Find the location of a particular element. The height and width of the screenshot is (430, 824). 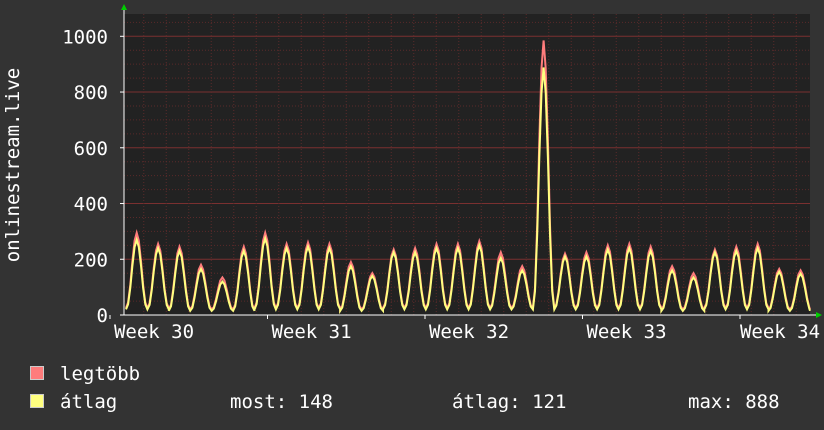

stat-max: max: 888 is located at coordinates (734, 402).